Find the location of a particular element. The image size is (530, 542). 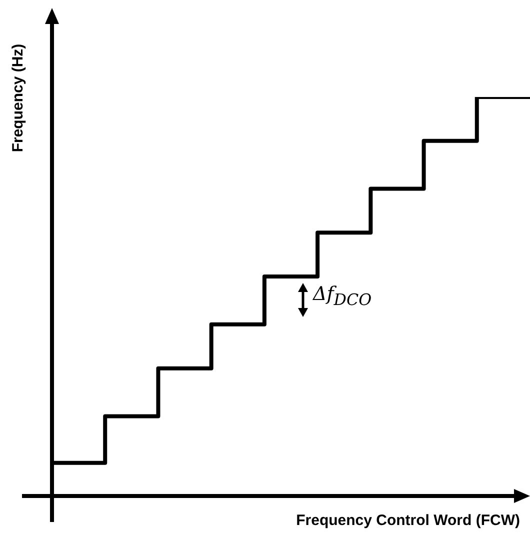

y-axis-title: Frequency (Hz) is located at coordinates (18, 98).